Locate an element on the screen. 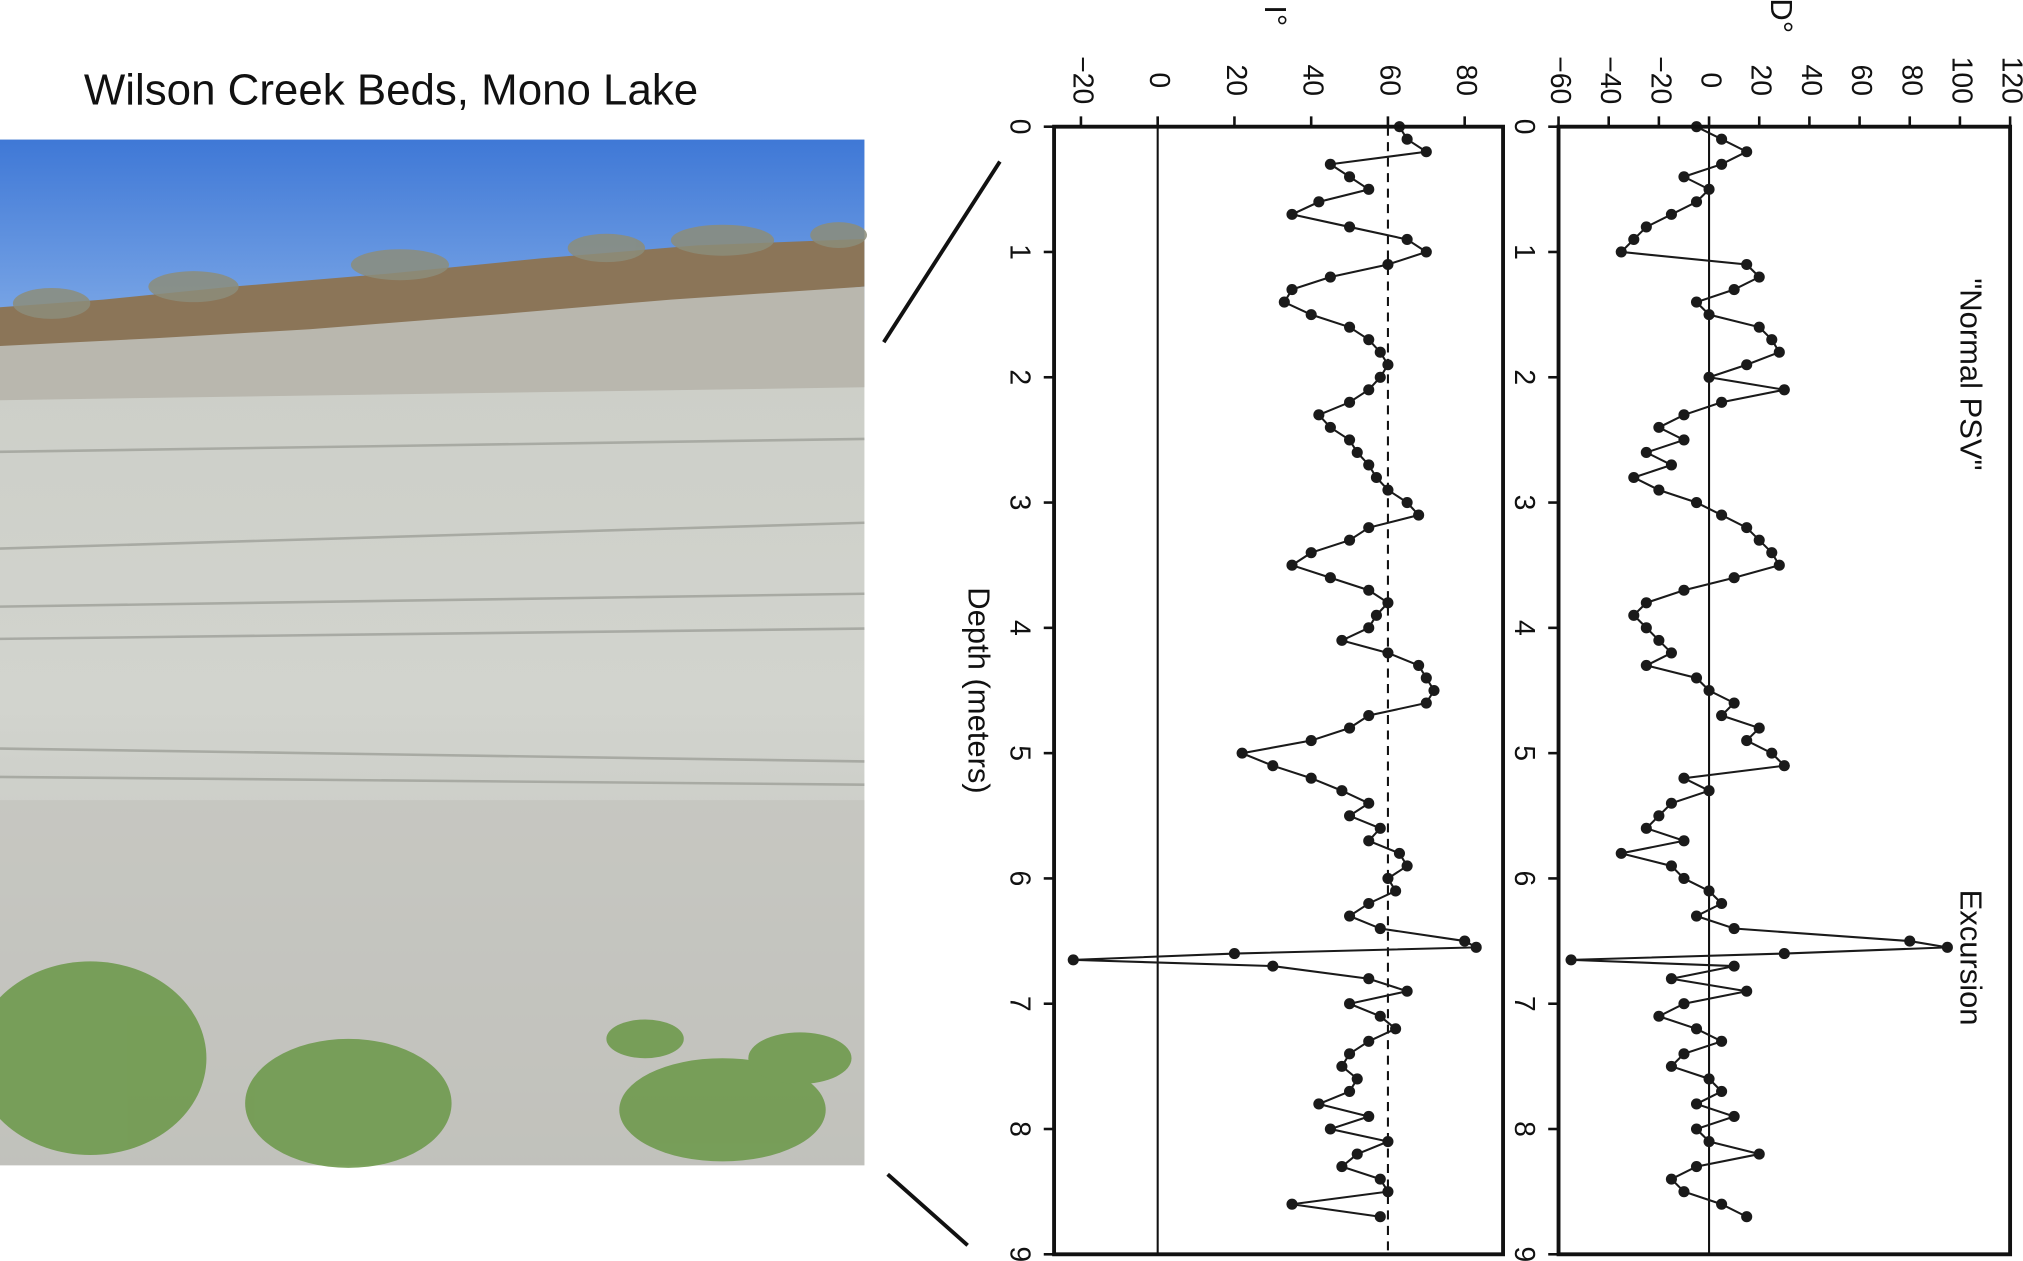  annotation: "Normal PSV" is located at coordinates (1971, 374).